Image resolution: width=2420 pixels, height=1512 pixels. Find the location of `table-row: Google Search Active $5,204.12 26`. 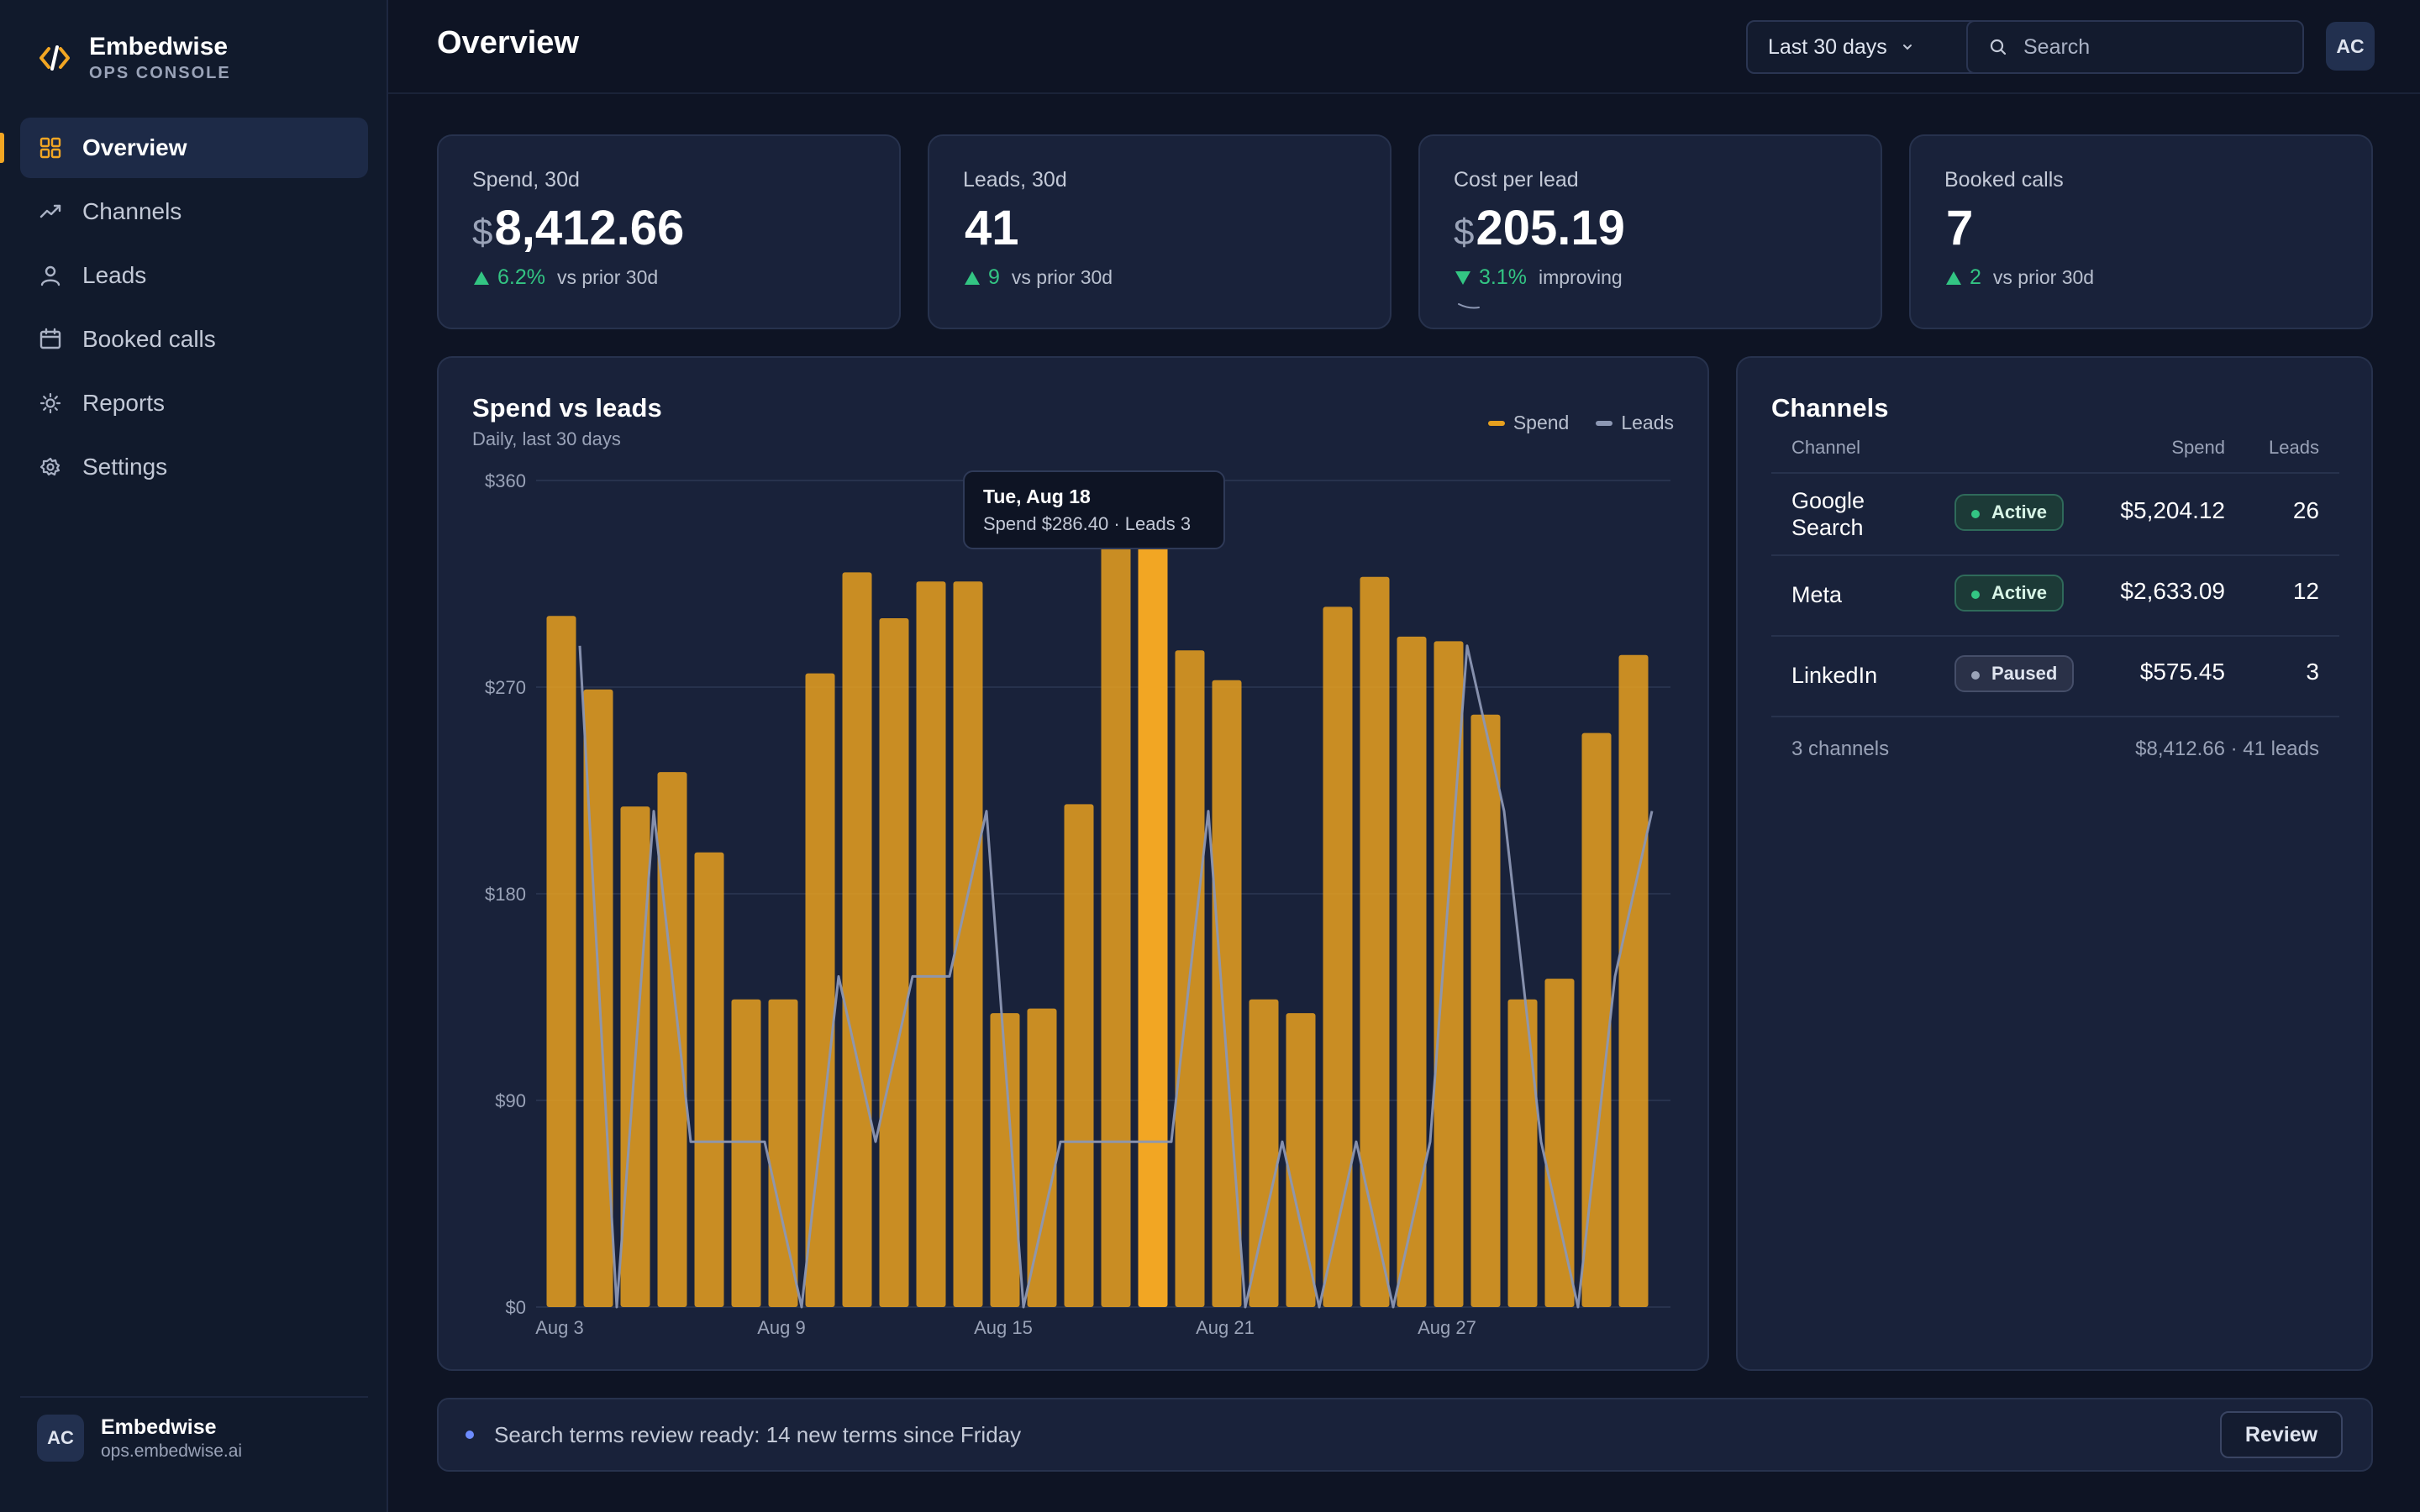

table-row: Google Search Active $5,204.12 26 is located at coordinates (2055, 515).